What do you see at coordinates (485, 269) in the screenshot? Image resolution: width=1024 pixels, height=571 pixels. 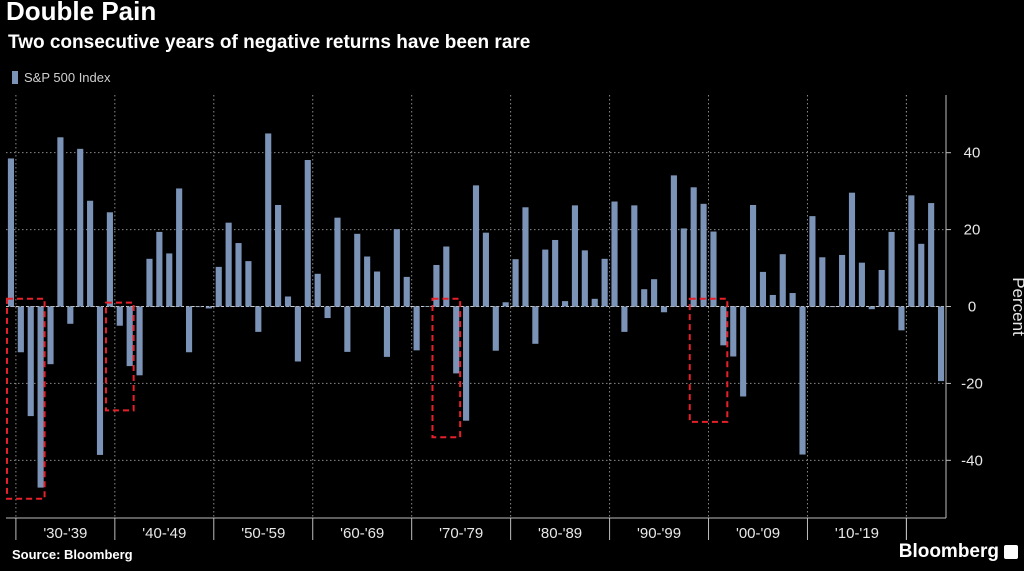 I see `bar-1977` at bounding box center [485, 269].